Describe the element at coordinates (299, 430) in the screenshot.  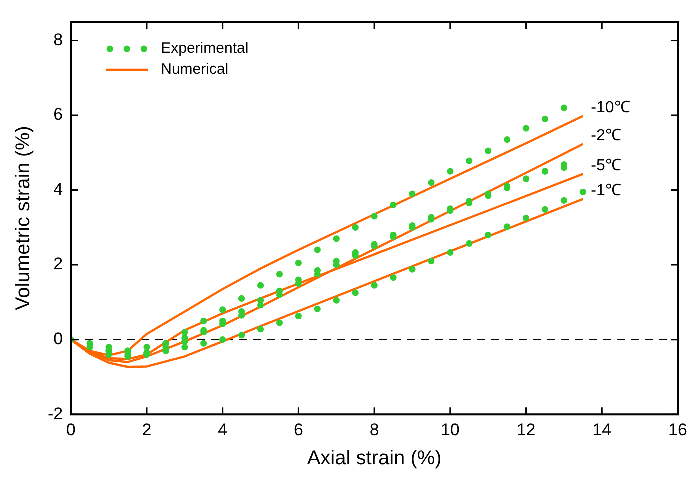
I see `x-tick-label: 6` at that location.